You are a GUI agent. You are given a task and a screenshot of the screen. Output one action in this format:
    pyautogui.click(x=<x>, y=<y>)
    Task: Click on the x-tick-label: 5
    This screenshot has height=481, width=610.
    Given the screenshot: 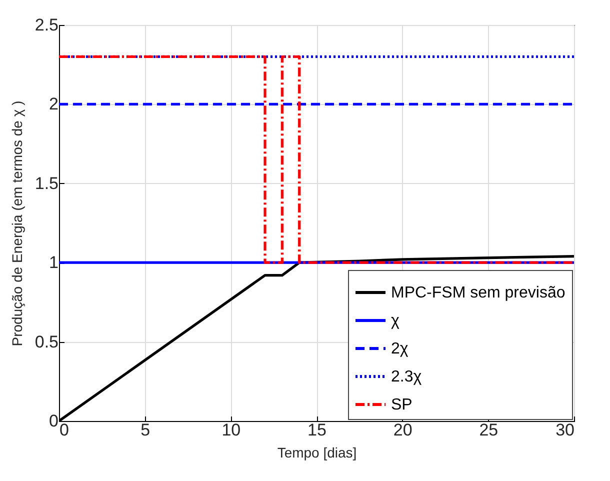 What is the action you would take?
    pyautogui.click(x=145, y=430)
    